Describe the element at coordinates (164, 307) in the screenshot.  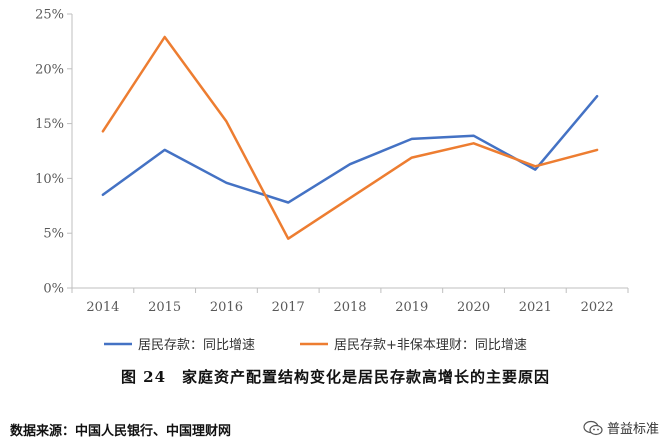
I see `x-tick-label: 2015` at that location.